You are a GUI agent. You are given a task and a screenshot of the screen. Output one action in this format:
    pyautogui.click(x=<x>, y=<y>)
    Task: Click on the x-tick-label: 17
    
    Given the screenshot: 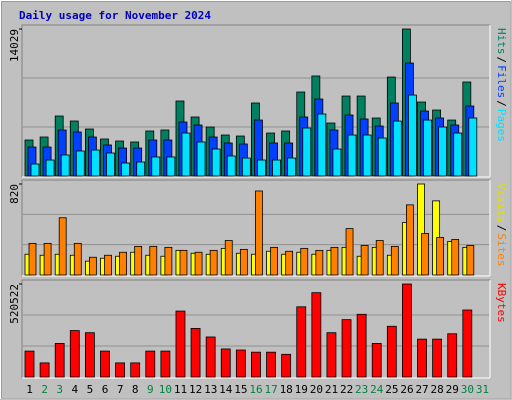 What is the action you would take?
    pyautogui.click(x=270, y=389)
    